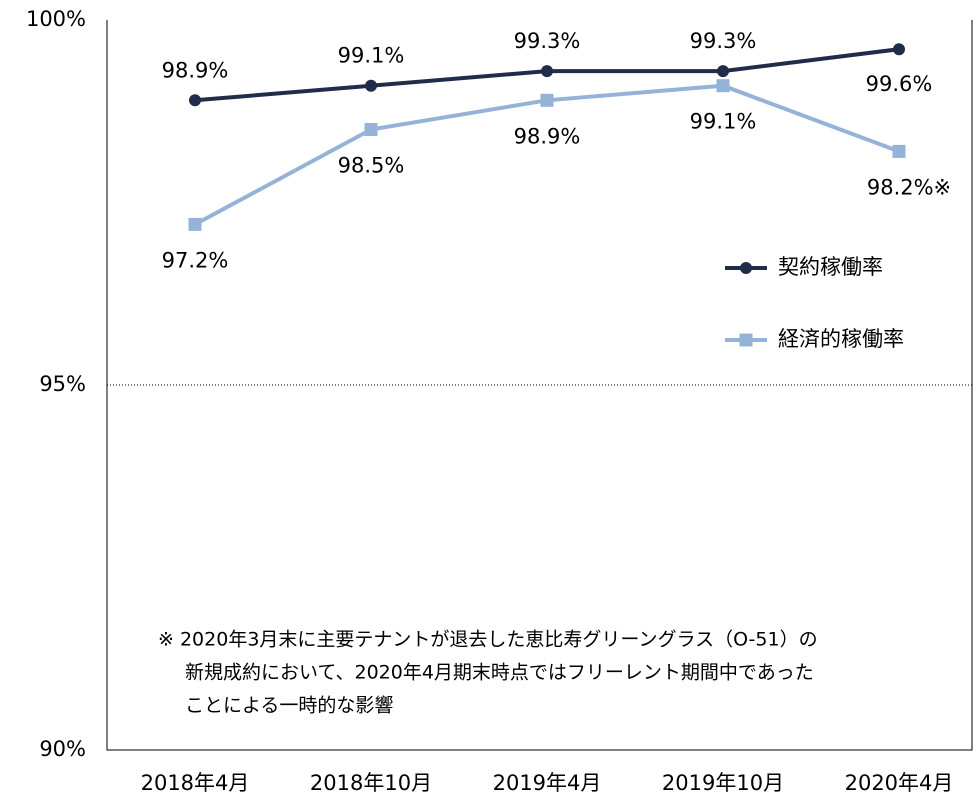  I want to click on x-tick-label: 2018年4月, so click(195, 783).